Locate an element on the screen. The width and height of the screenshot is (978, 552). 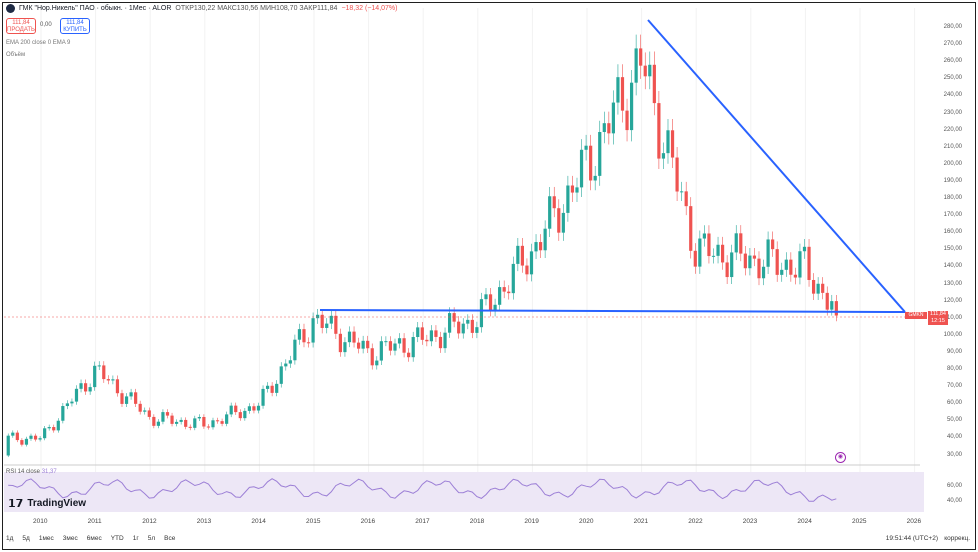
price-tick: 40,00 is located at coordinates (954, 437).